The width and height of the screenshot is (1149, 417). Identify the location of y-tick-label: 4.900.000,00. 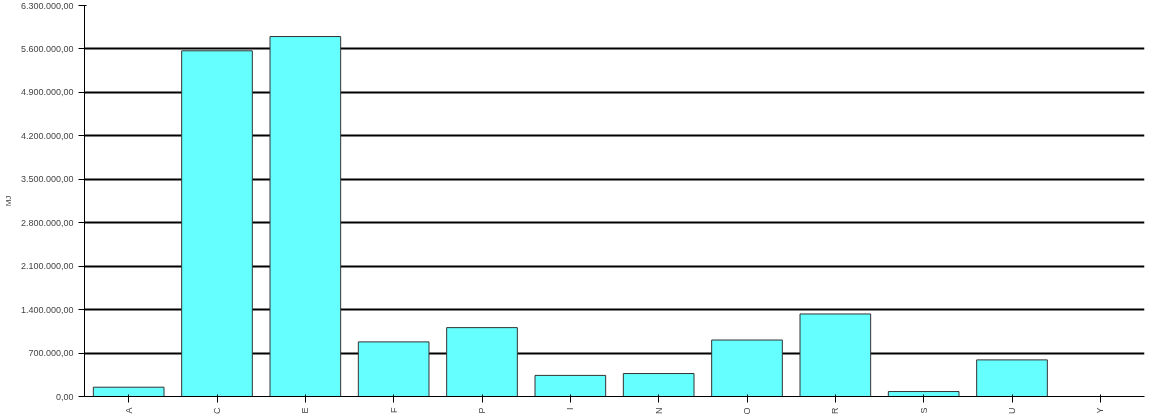
(47, 92).